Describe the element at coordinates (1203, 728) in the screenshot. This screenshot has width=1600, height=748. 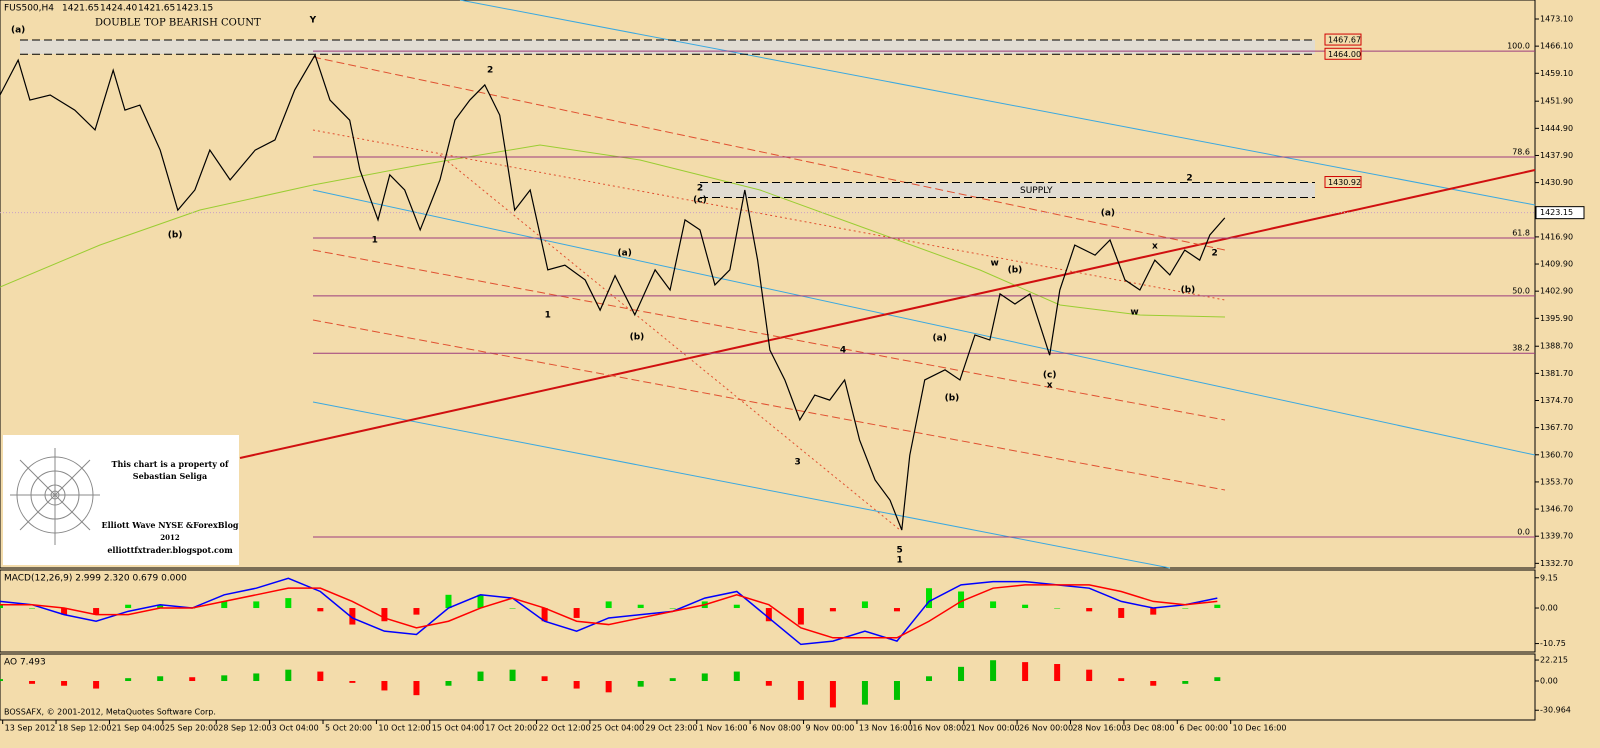
I see `x-tick-label: 6 Dec 00:00` at that location.